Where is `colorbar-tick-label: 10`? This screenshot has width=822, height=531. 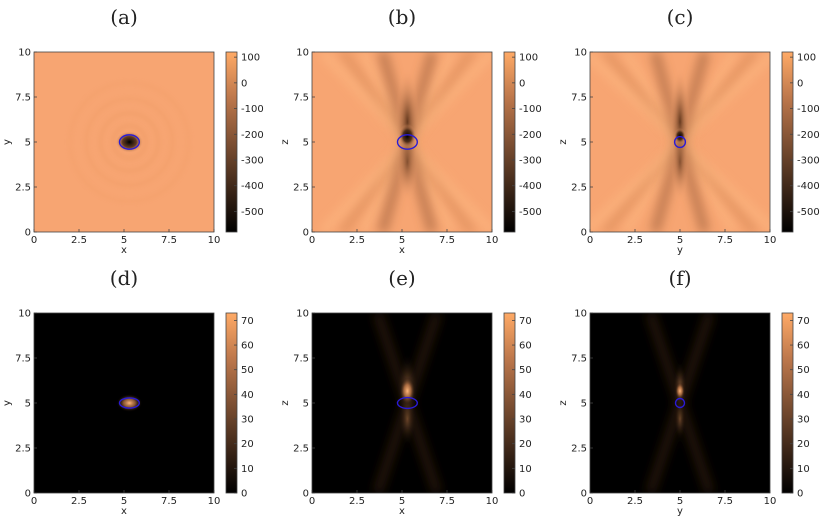 colorbar-tick-label: 10 is located at coordinates (247, 469).